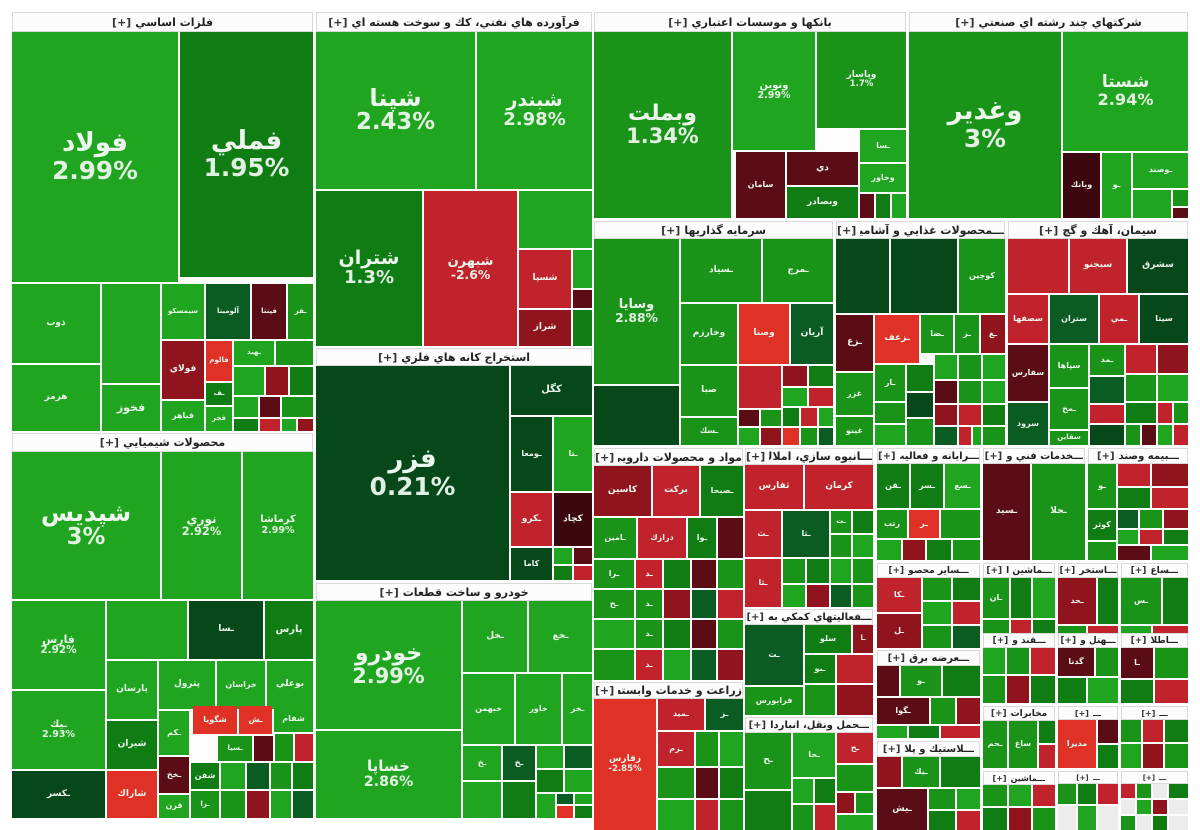 The image size is (1200, 830). I want to click on stock-tile-فولاي: فولاي, so click(183, 370).